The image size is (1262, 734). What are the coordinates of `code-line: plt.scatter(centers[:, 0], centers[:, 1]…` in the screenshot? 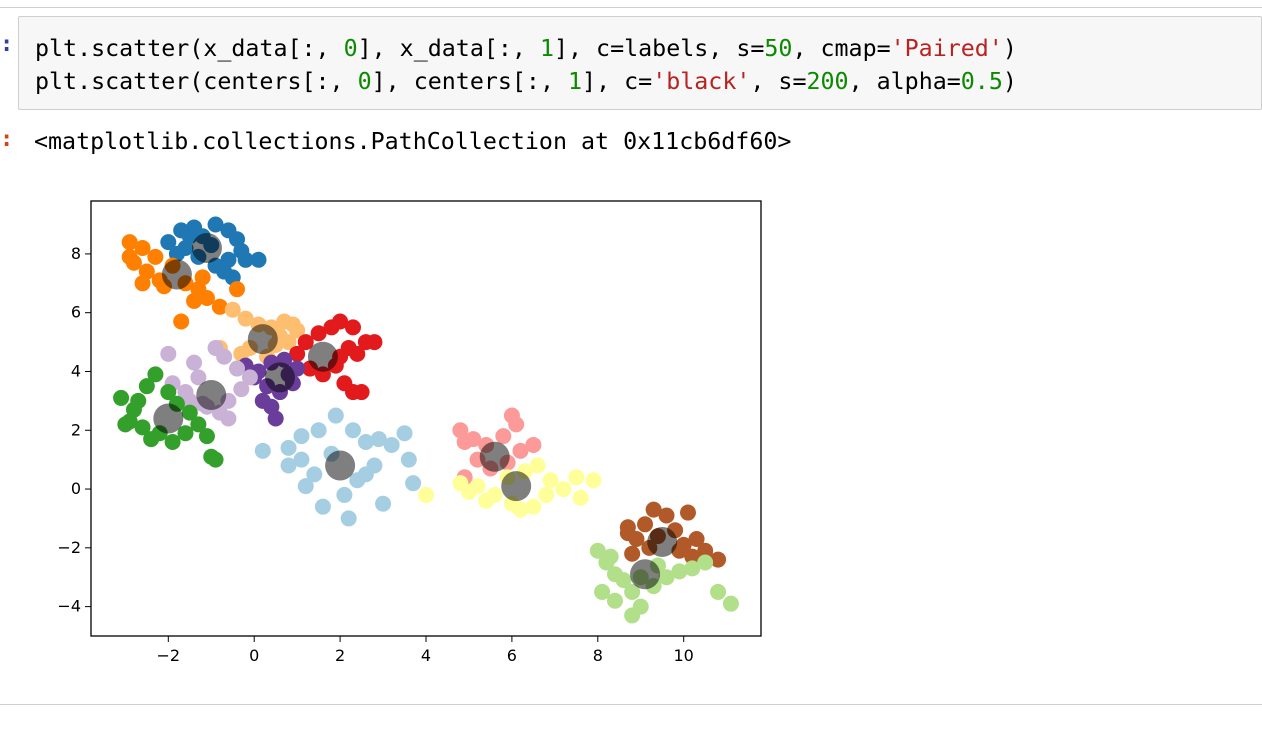 It's located at (526, 81).